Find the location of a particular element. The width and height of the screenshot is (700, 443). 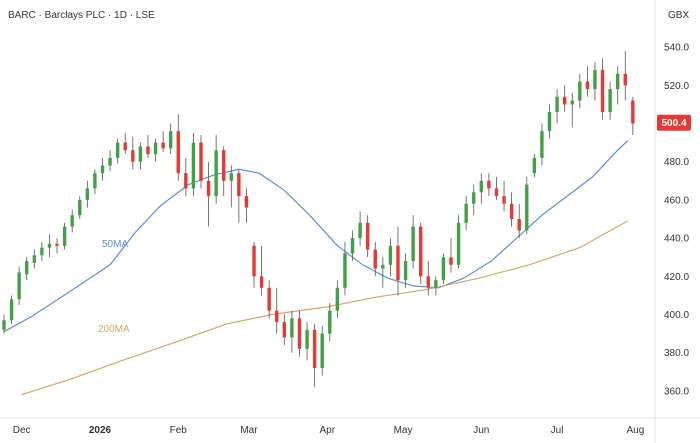

time-axis: Dec 2026 Feb Mar Apr May Jun Jul Aug is located at coordinates (328, 430).